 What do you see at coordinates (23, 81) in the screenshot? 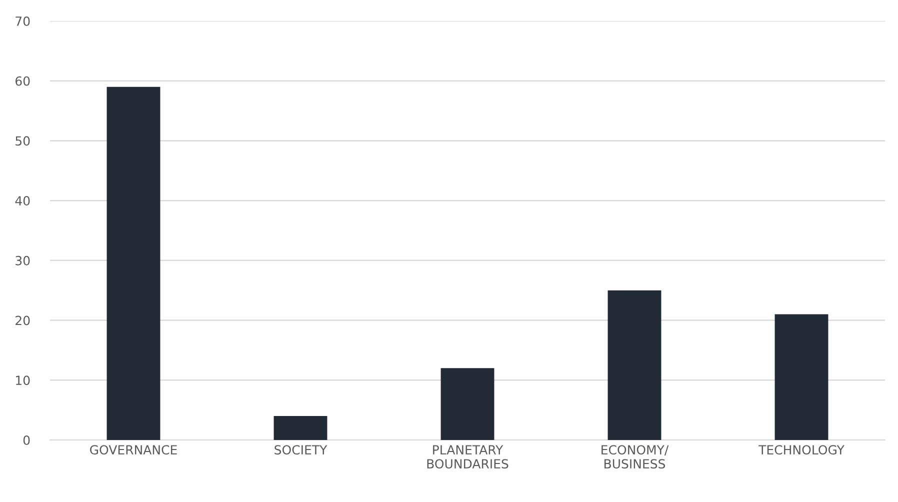
I see `y-tick-label: 60` at bounding box center [23, 81].